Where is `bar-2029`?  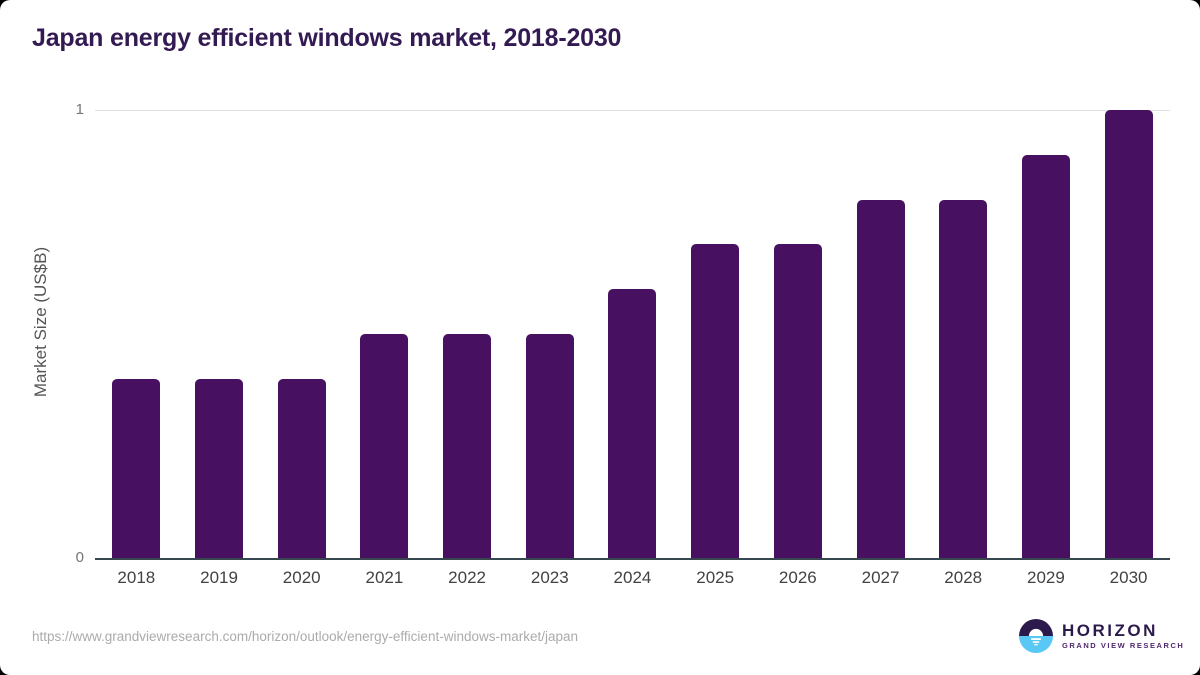
bar-2029 is located at coordinates (1045, 356).